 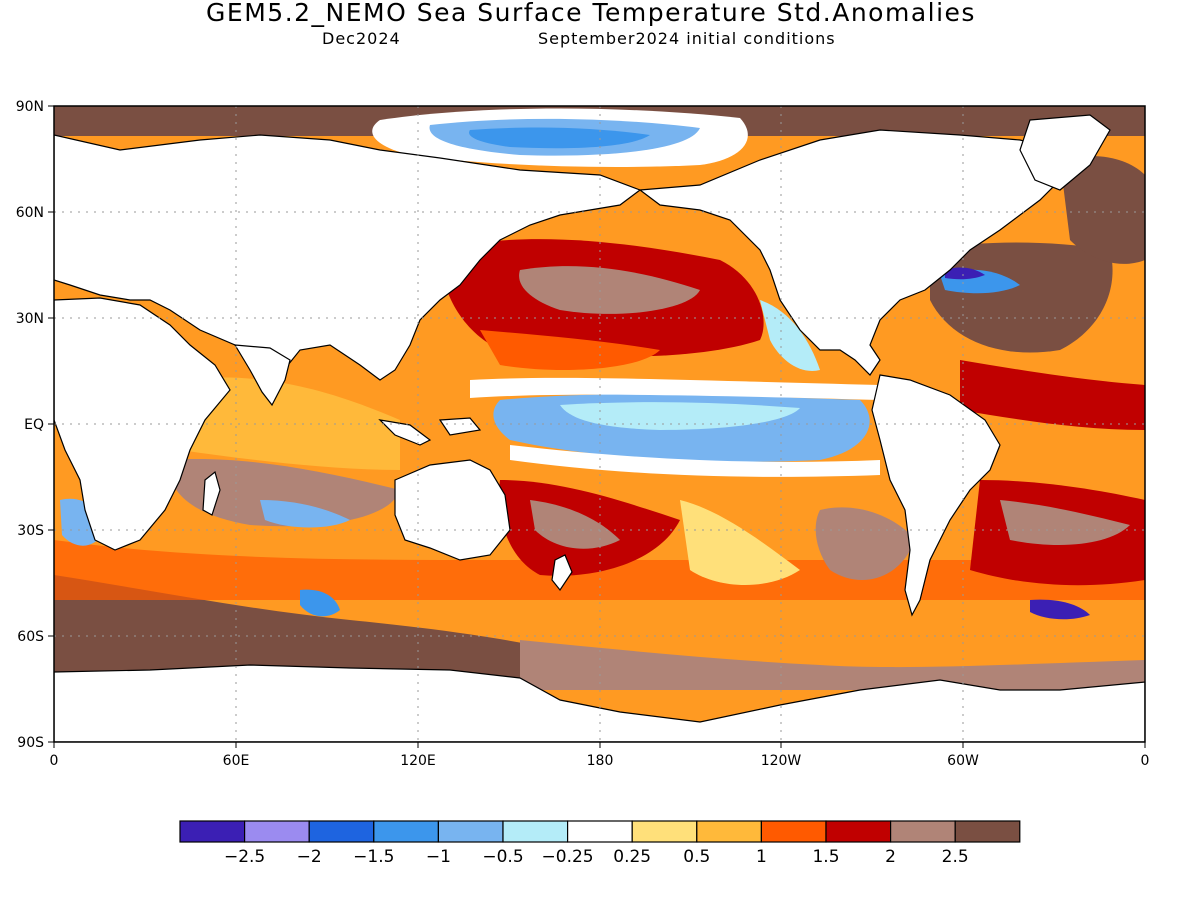 I want to click on lat-label-eq: EQ, so click(x=34, y=425).